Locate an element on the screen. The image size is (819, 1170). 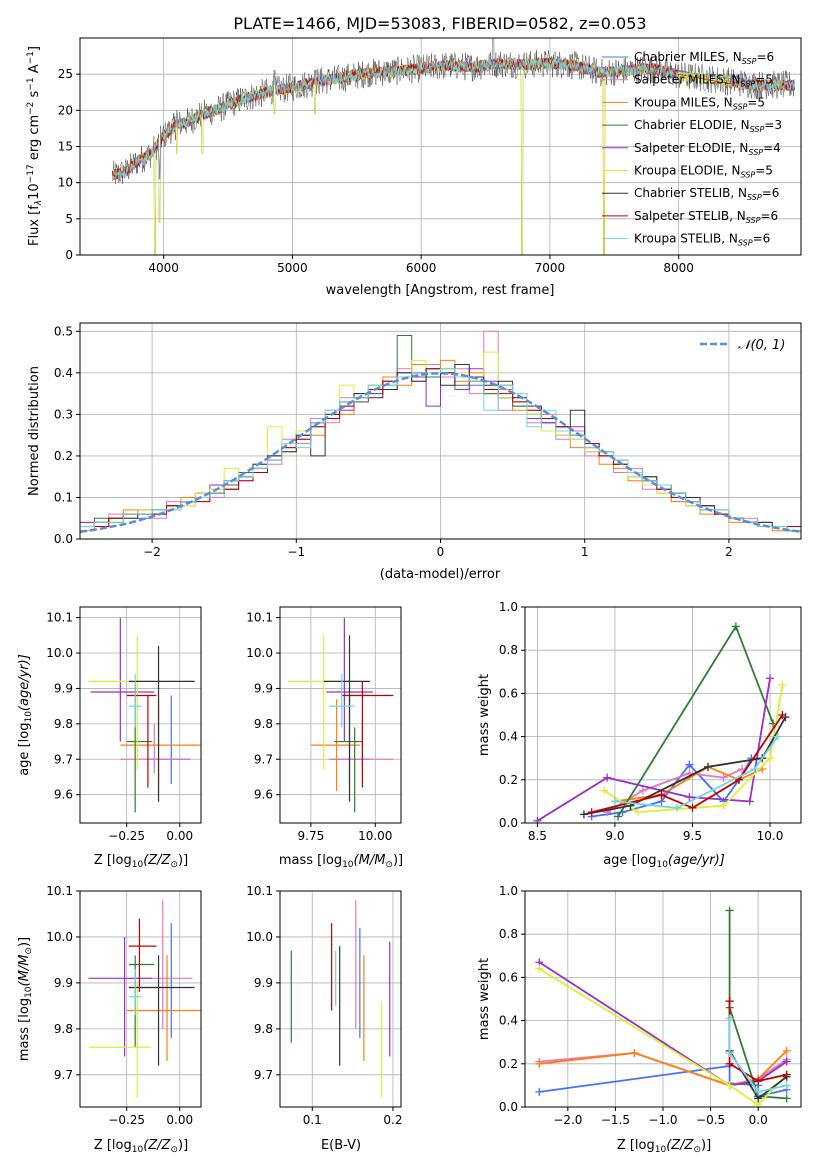
legend-label: Chabrier MILES, NSSP=6 is located at coordinates (704, 58).